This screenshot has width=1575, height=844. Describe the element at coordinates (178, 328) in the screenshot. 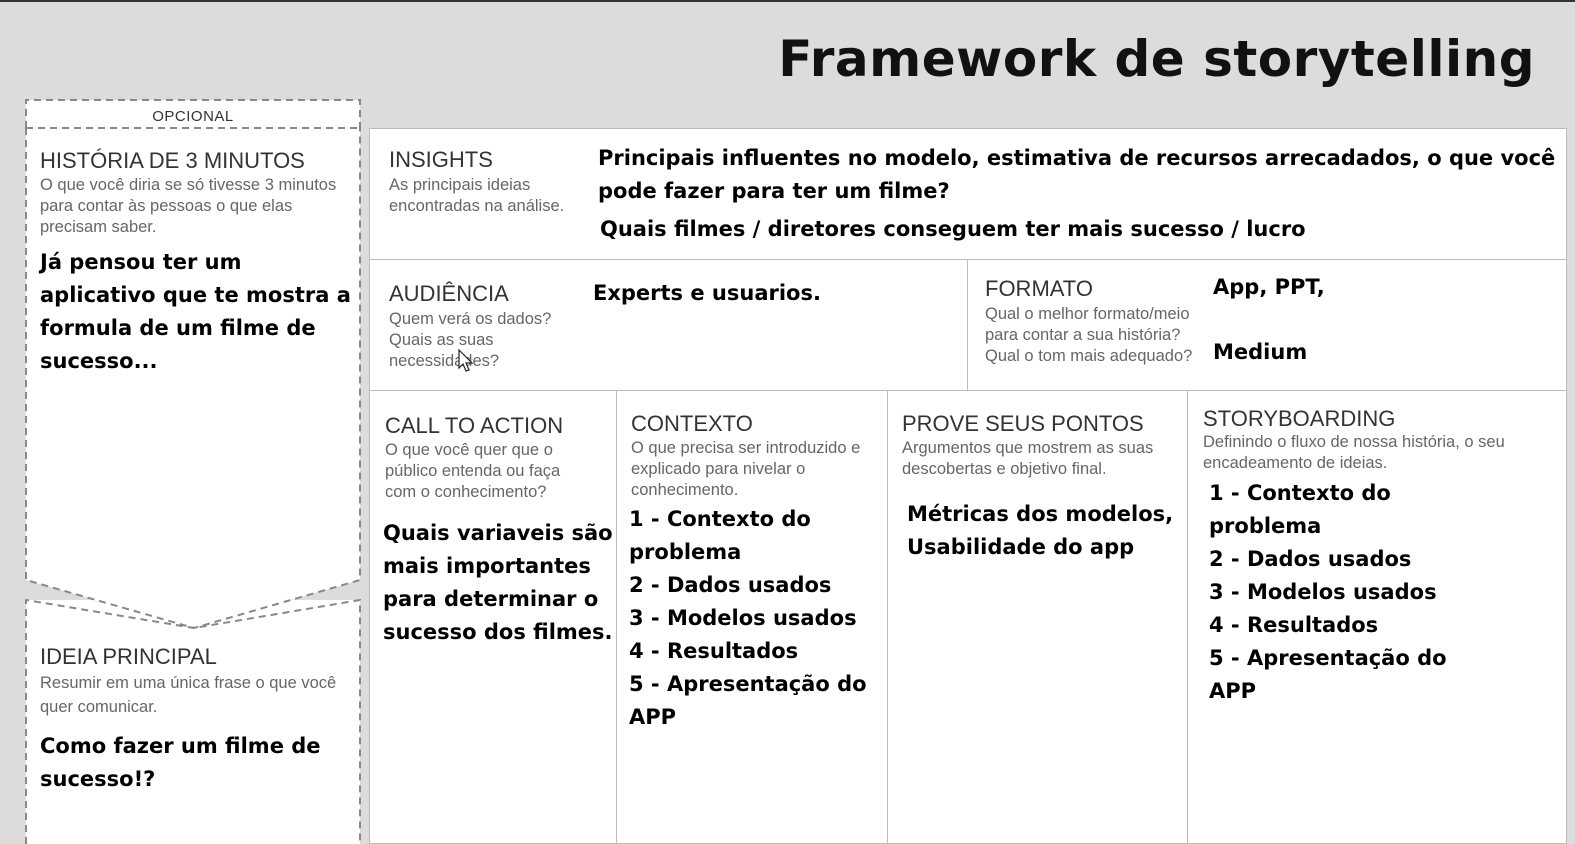

I see `historia-line: formula de um filme de` at that location.